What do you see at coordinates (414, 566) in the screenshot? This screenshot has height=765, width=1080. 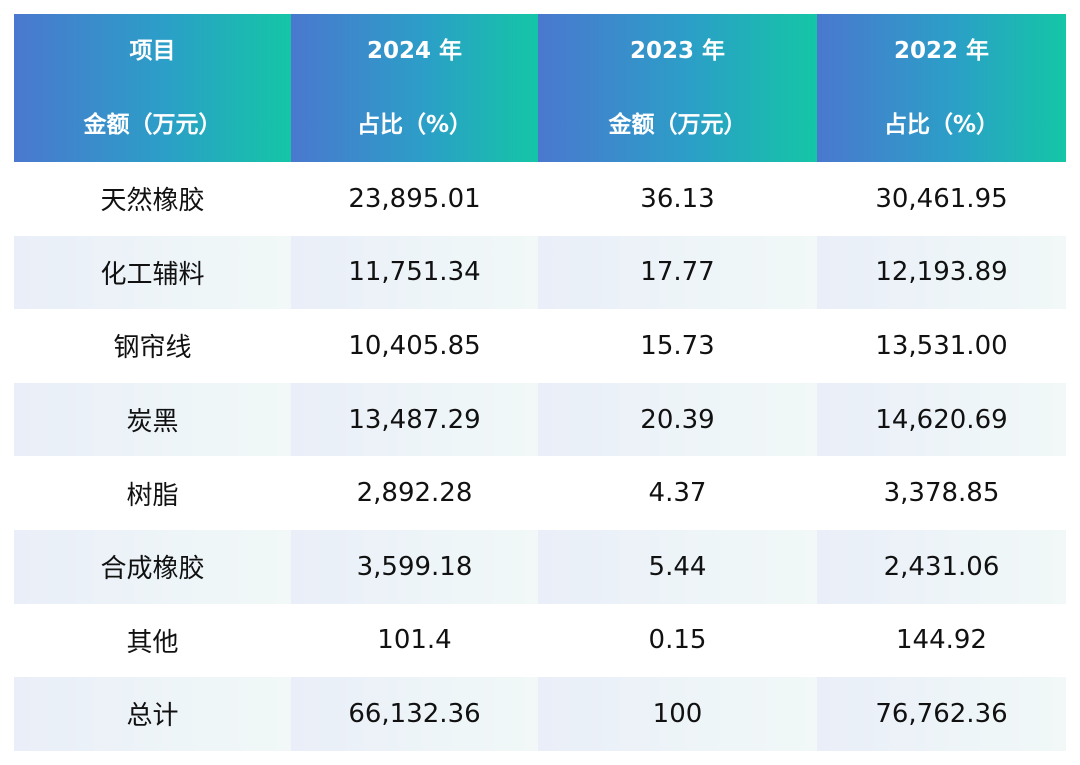 I see `value-cell: 3,599.18` at bounding box center [414, 566].